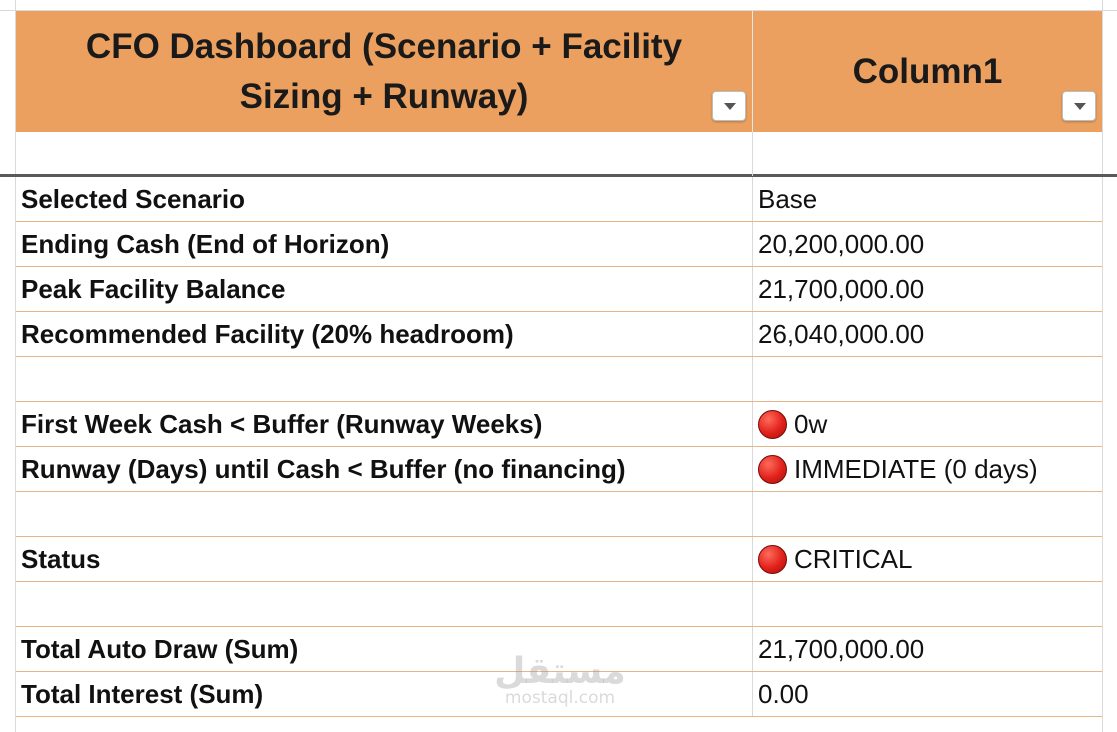 The height and width of the screenshot is (732, 1117). What do you see at coordinates (928, 199) in the screenshot?
I see `row-value-cell: Base` at bounding box center [928, 199].